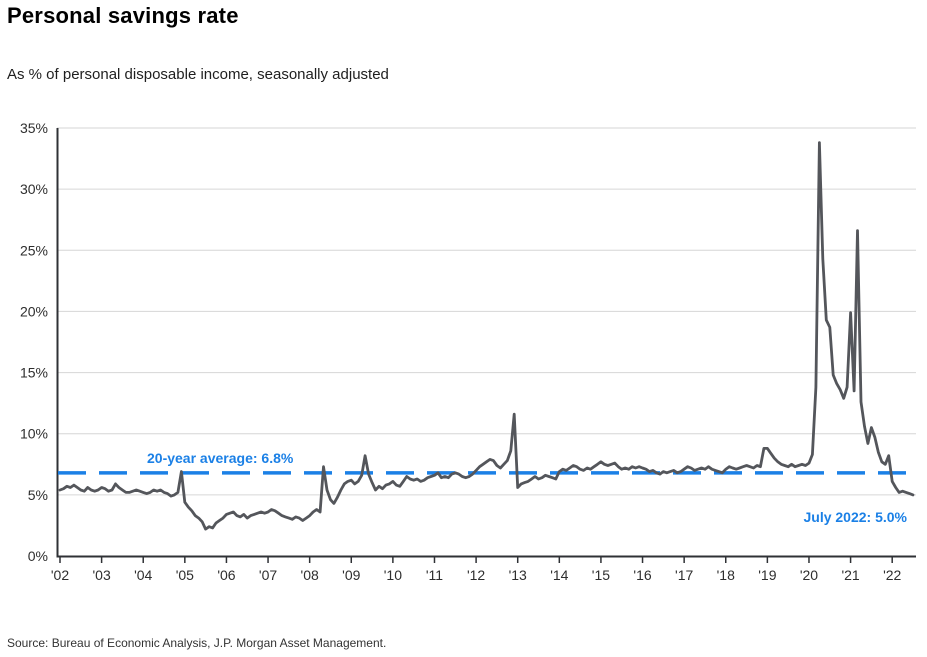 This screenshot has height=657, width=927. Describe the element at coordinates (642, 575) in the screenshot. I see `x-tick-label: '16` at that location.